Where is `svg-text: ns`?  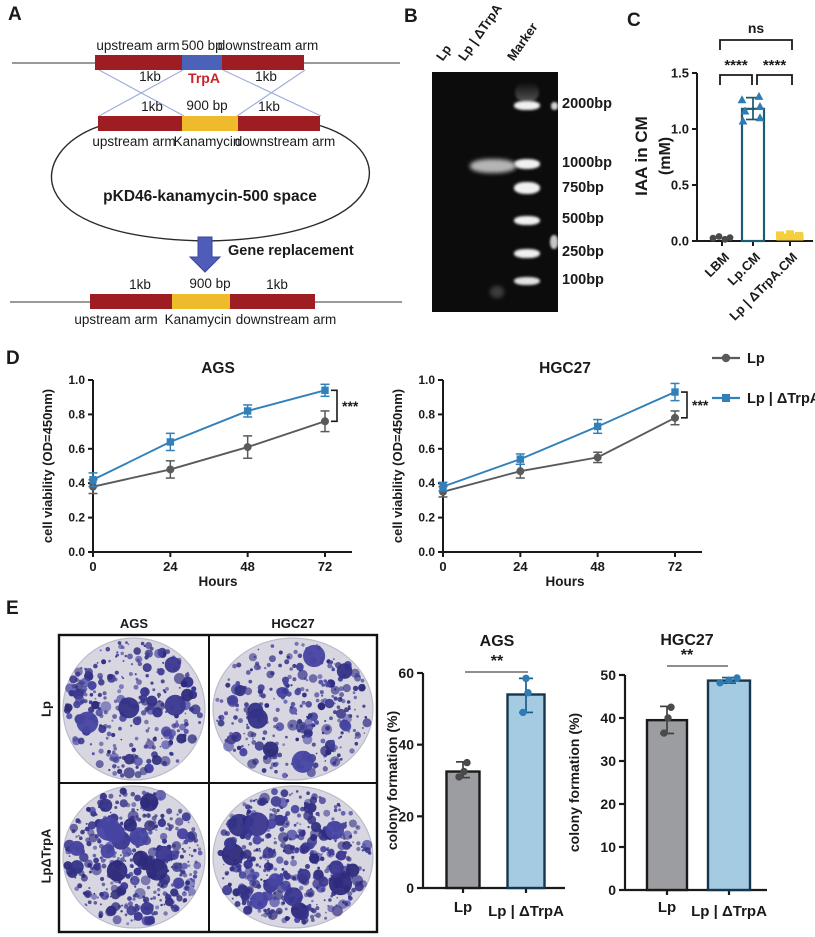
svg-text: ns is located at coordinates (756, 28).